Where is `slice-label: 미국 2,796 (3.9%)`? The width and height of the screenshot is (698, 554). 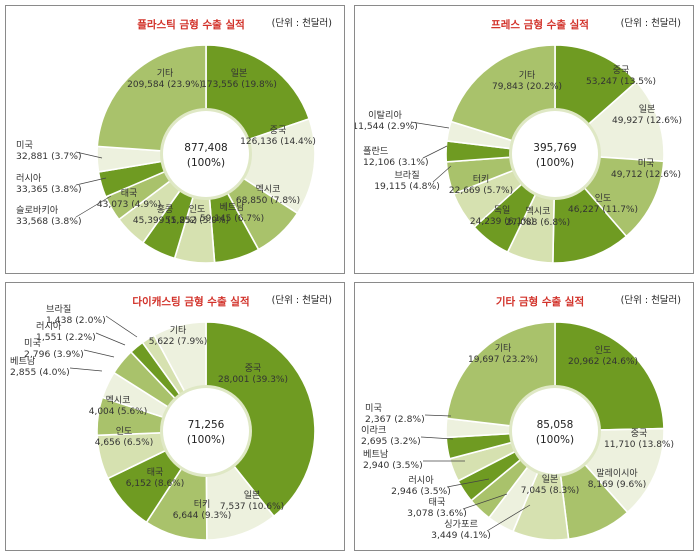 slice-label: 미국 2,796 (3.9%) is located at coordinates (54, 349).